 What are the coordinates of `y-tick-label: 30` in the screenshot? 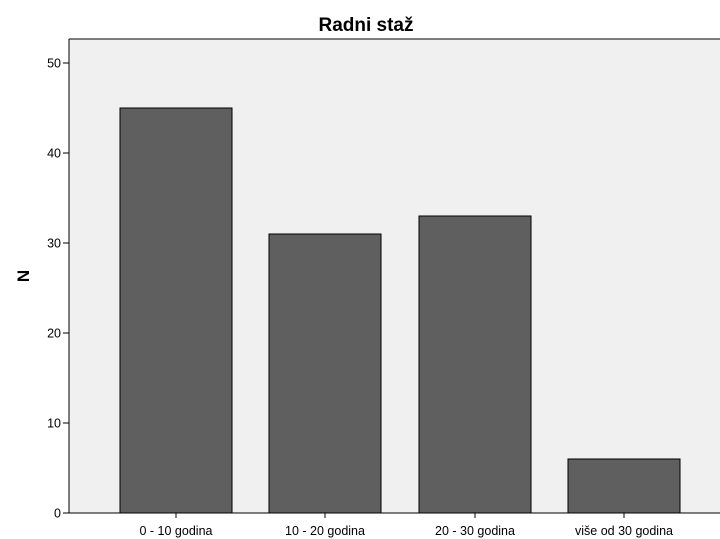 It's located at (54, 244).